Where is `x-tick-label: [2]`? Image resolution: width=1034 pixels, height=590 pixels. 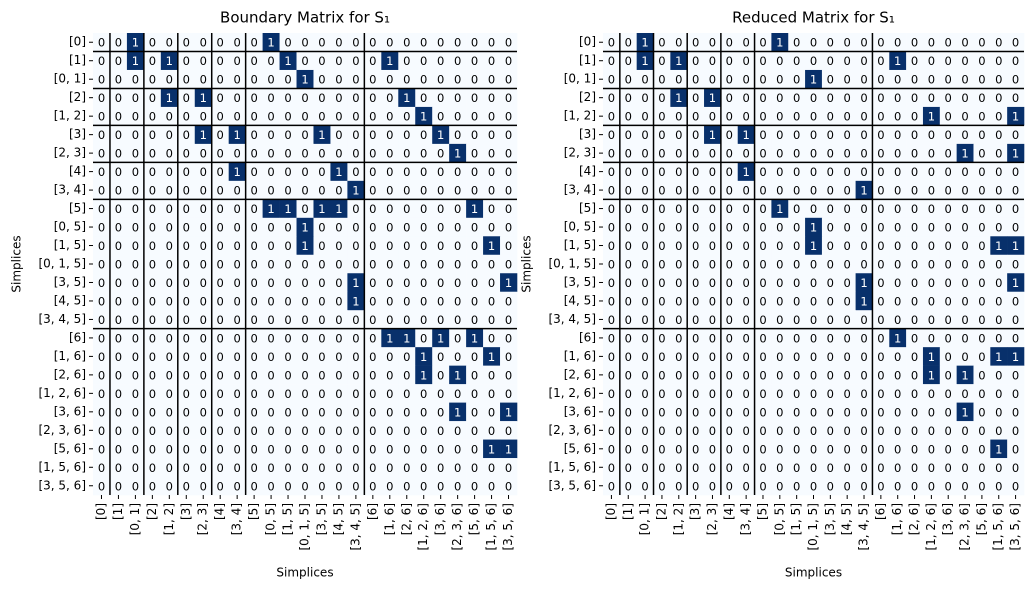
x-tick-label: [2] is located at coordinates (152, 511).